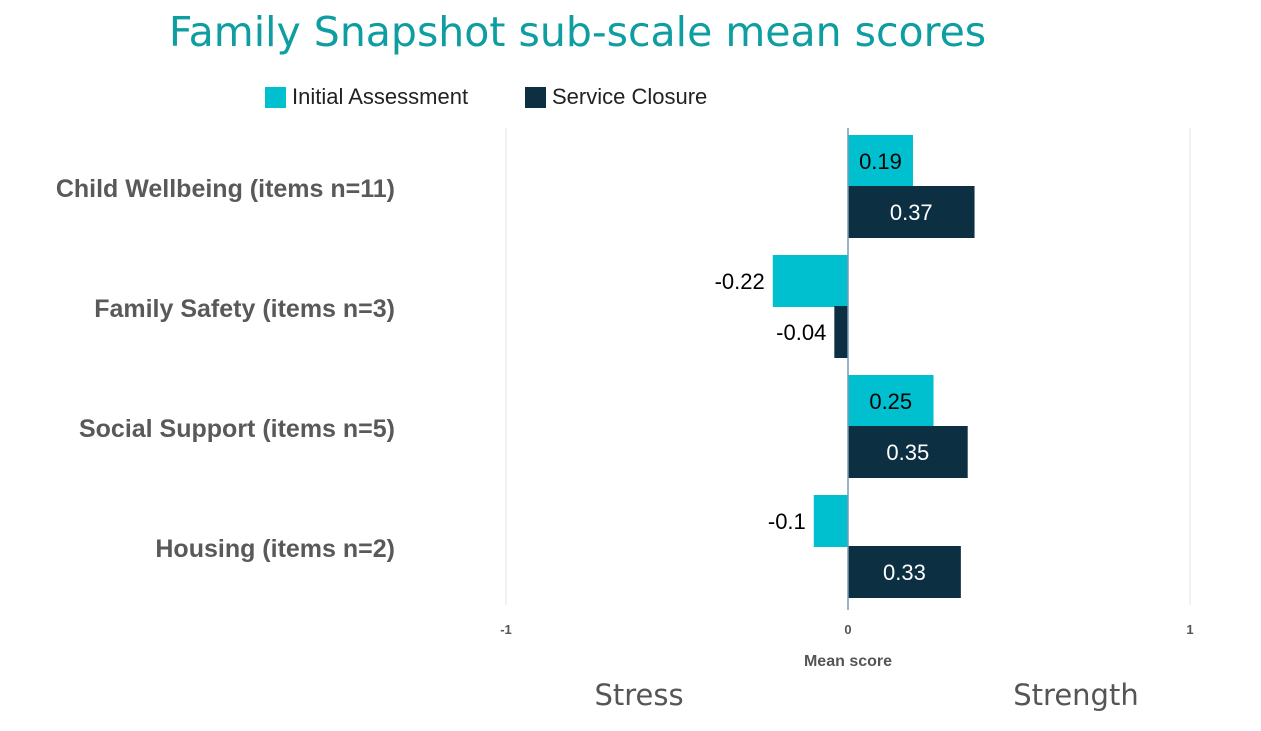 This screenshot has height=731, width=1261. Describe the element at coordinates (506, 629) in the screenshot. I see `x-tick-label: -1` at that location.